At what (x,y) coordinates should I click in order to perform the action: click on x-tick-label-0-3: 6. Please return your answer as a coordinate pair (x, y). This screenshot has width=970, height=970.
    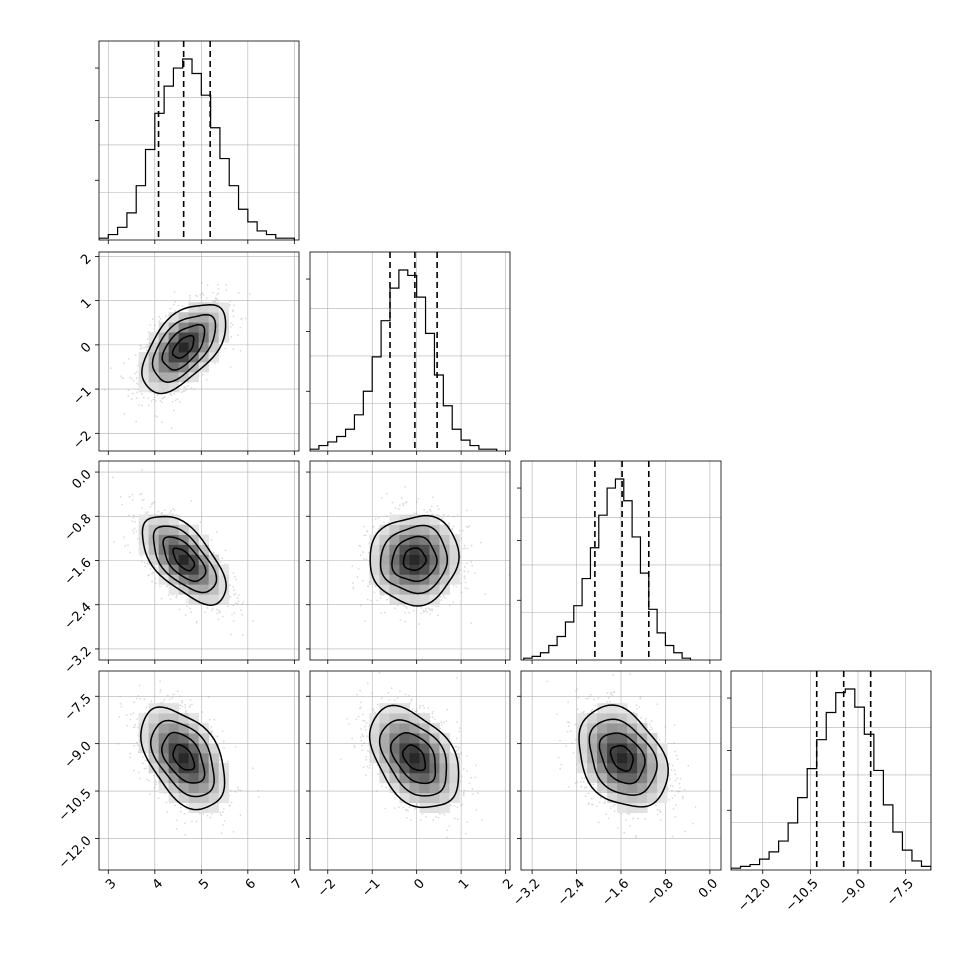
    Looking at the image, I should click on (251, 884).